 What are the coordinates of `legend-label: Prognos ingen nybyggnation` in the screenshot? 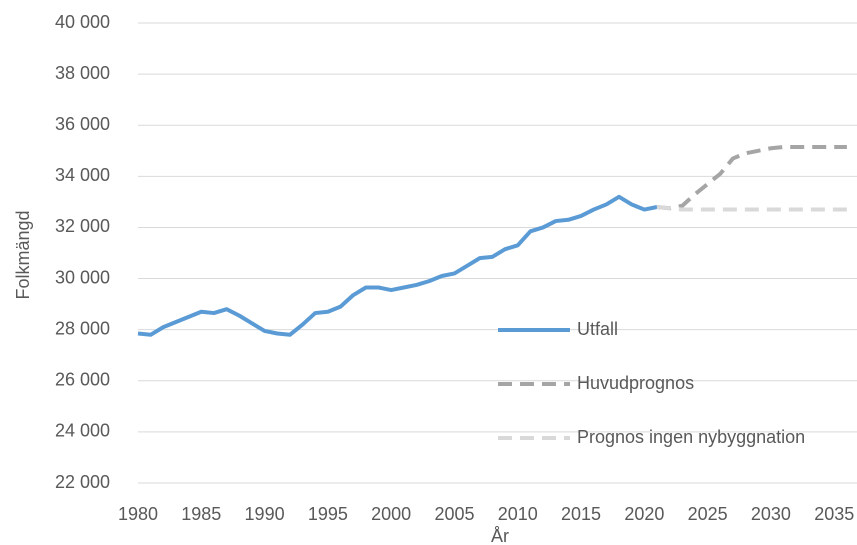 It's located at (691, 437).